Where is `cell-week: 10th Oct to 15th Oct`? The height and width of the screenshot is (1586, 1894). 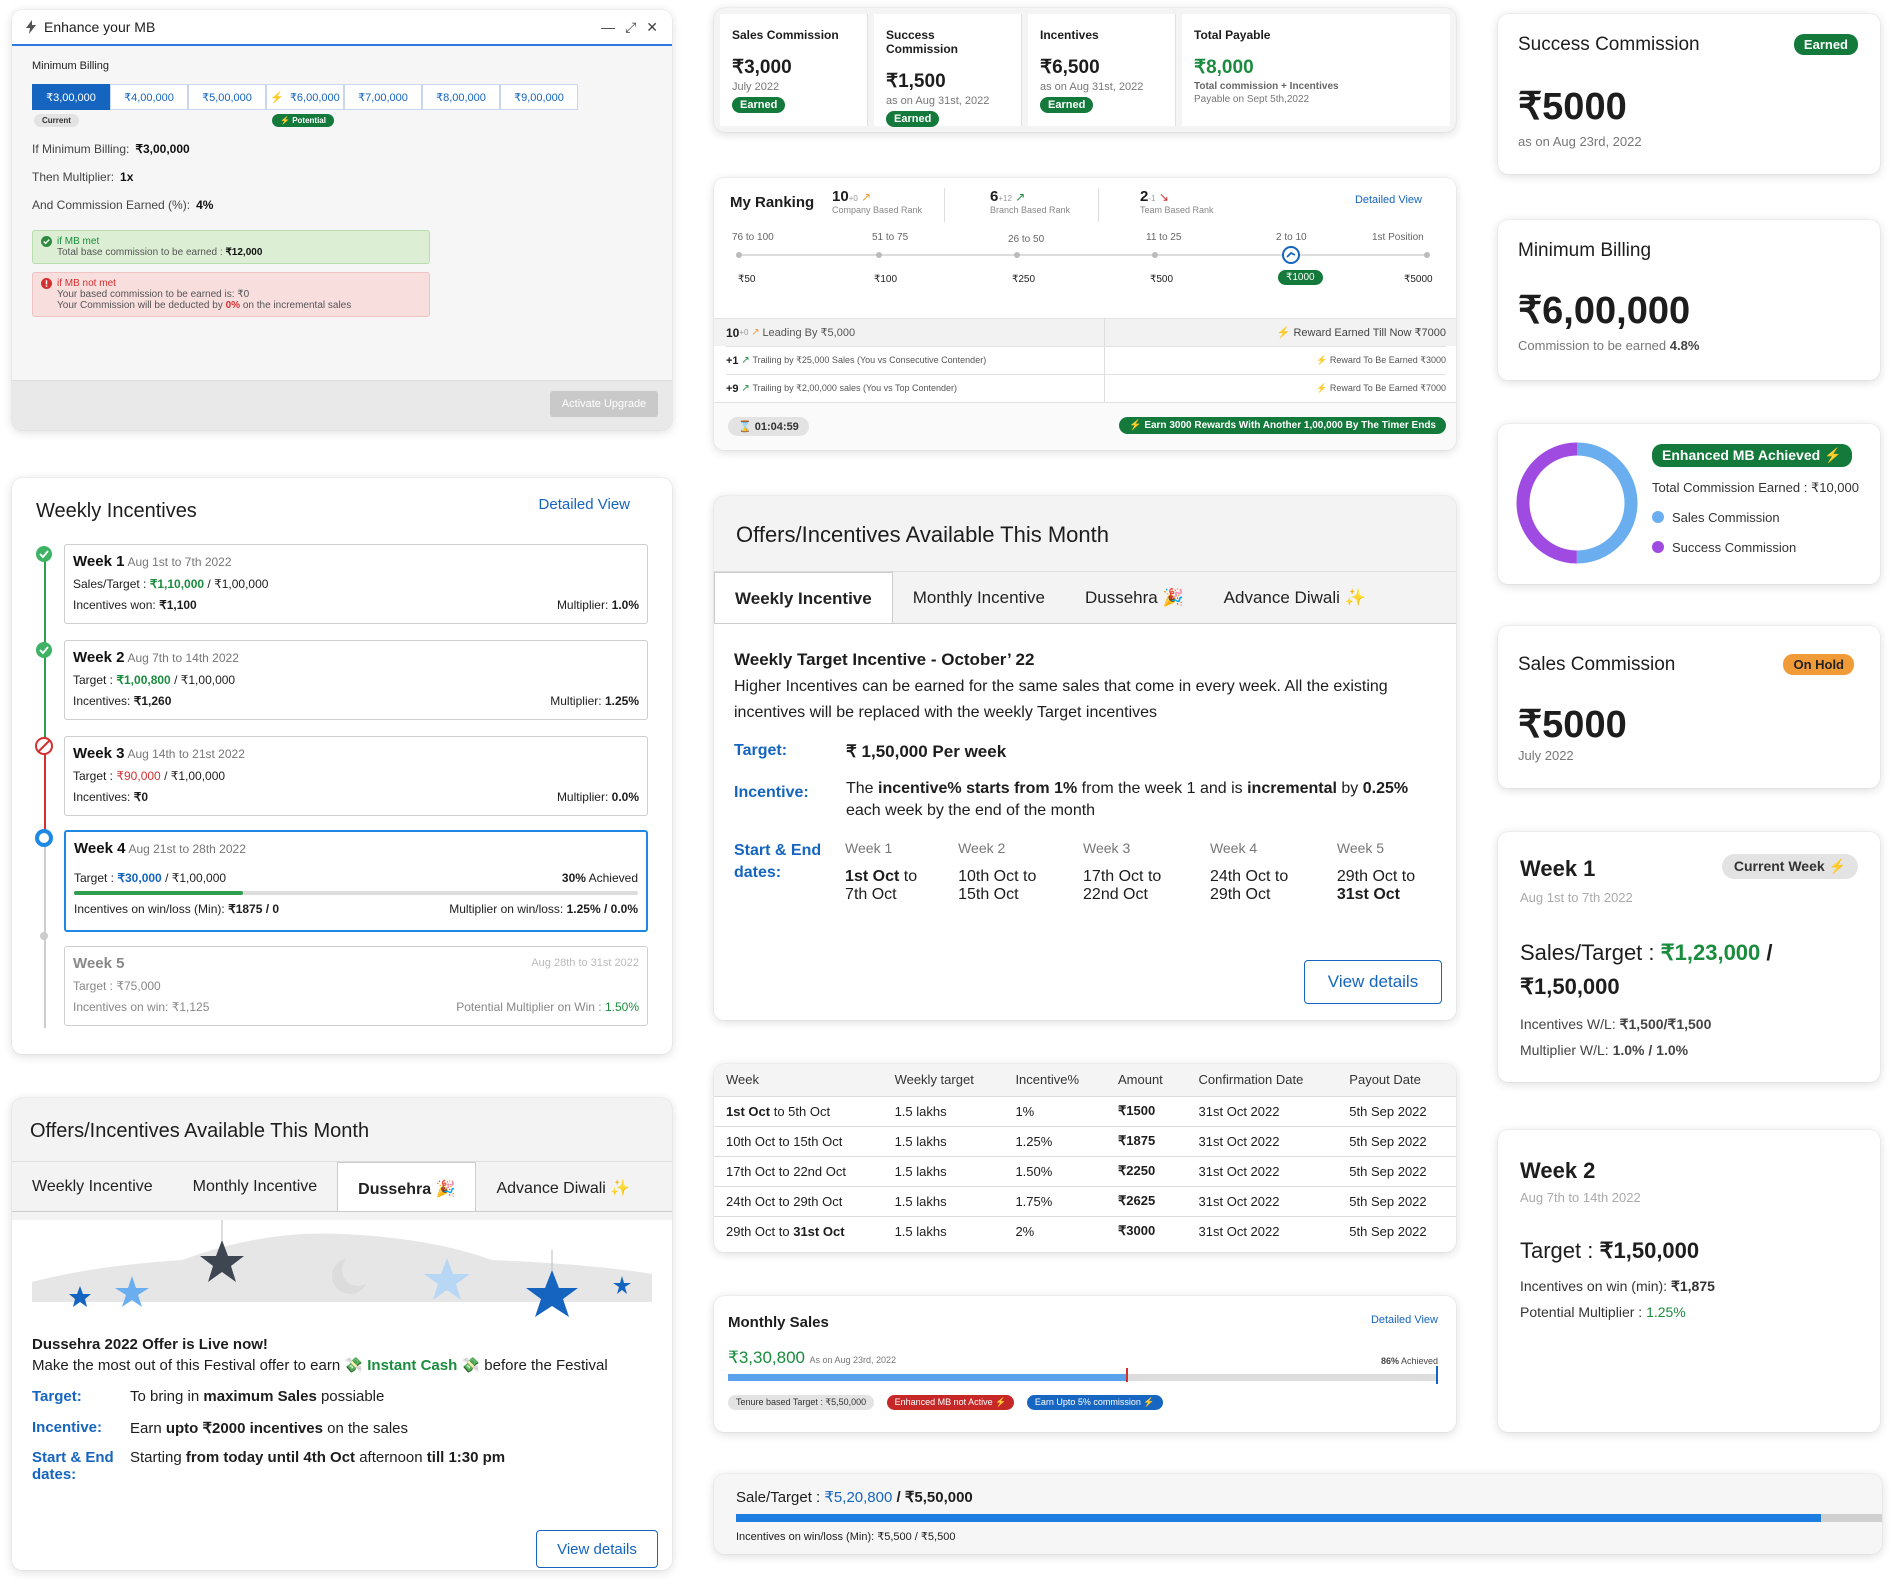 cell-week: 10th Oct to 15th Oct is located at coordinates (798, 1140).